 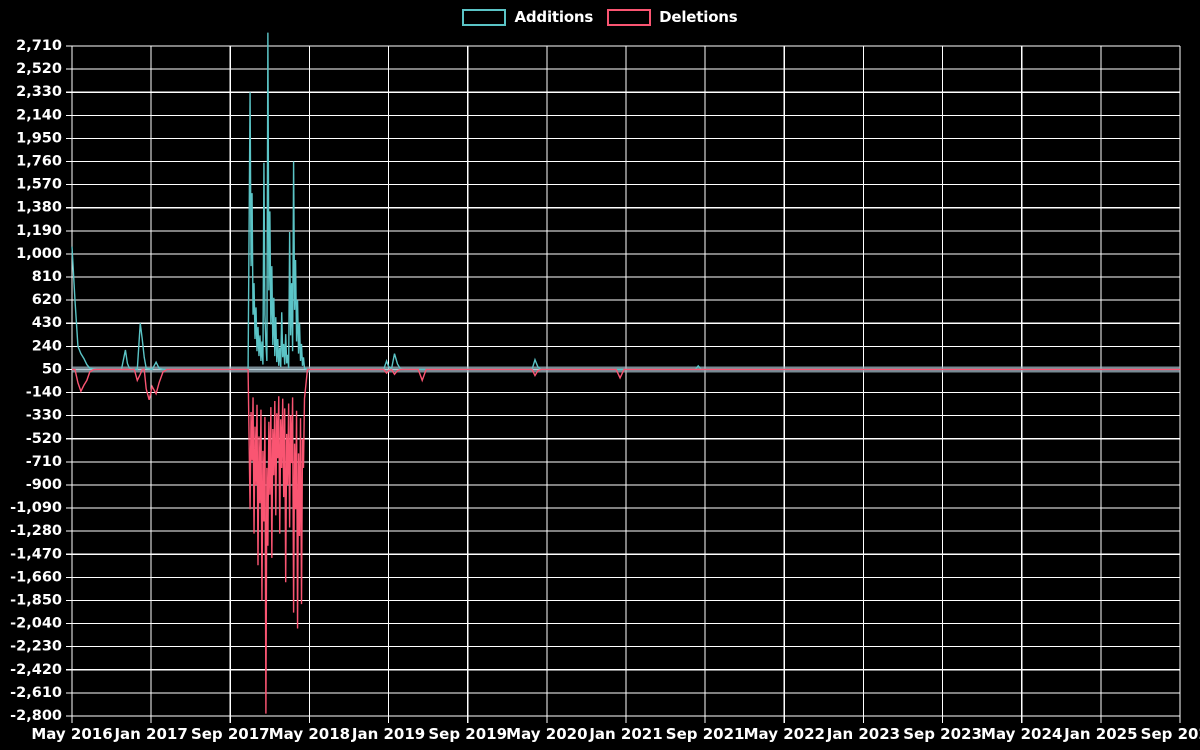 What do you see at coordinates (39, 138) in the screenshot?
I see `y-axis-label: 1,950` at bounding box center [39, 138].